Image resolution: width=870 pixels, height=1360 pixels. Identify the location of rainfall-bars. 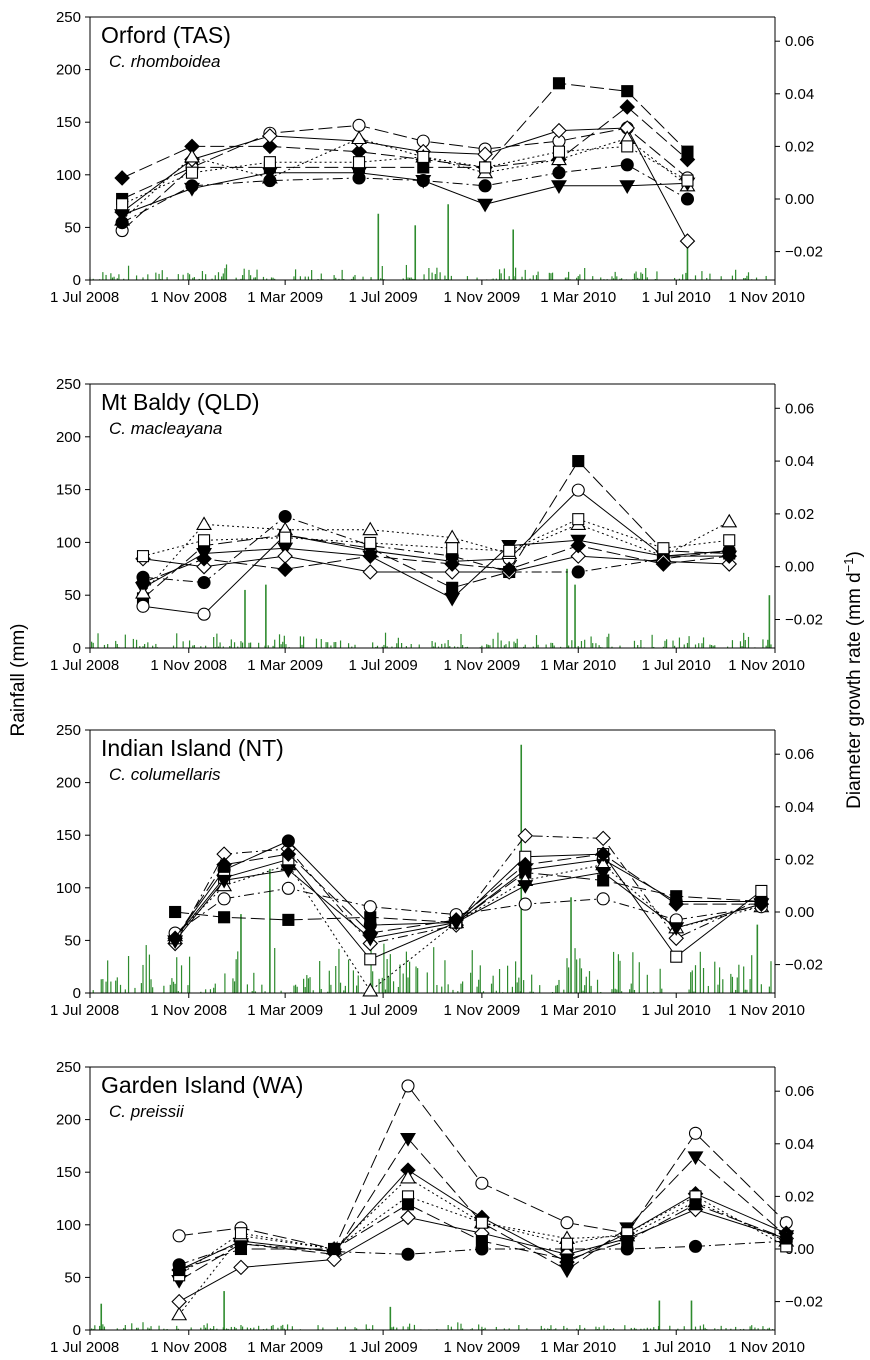
(428, 242).